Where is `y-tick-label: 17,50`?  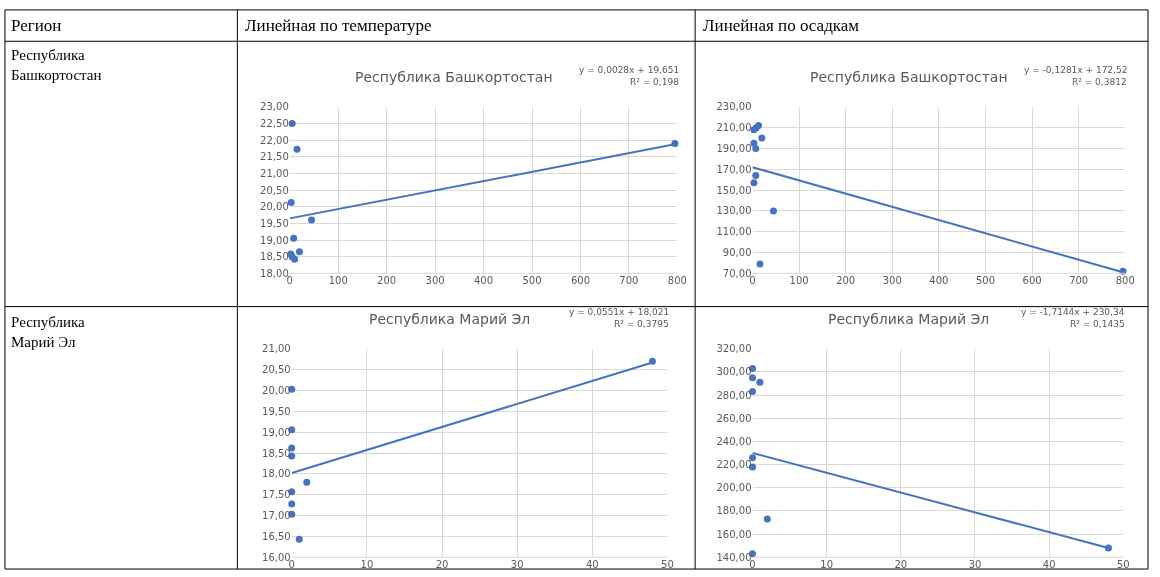 y-tick-label: 17,50 is located at coordinates (276, 495).